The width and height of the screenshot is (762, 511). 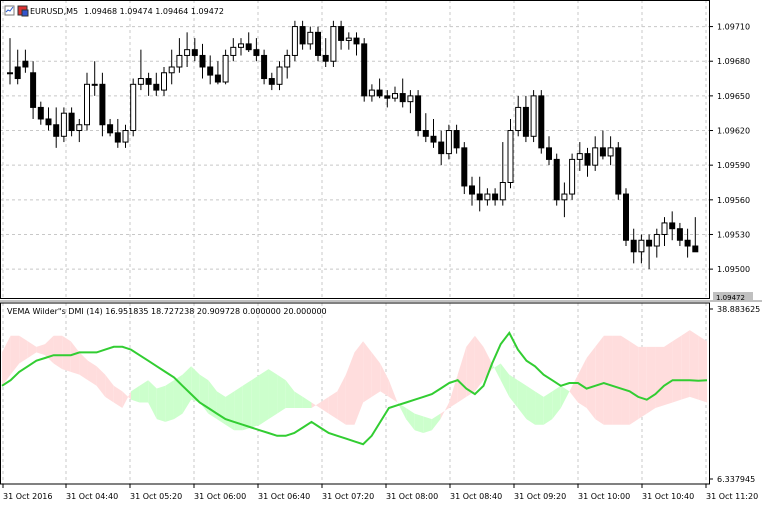 What do you see at coordinates (154, 11) in the screenshot?
I see `ohlc-label: 1.09468 1.09474 1.09464 1.09472` at bounding box center [154, 11].